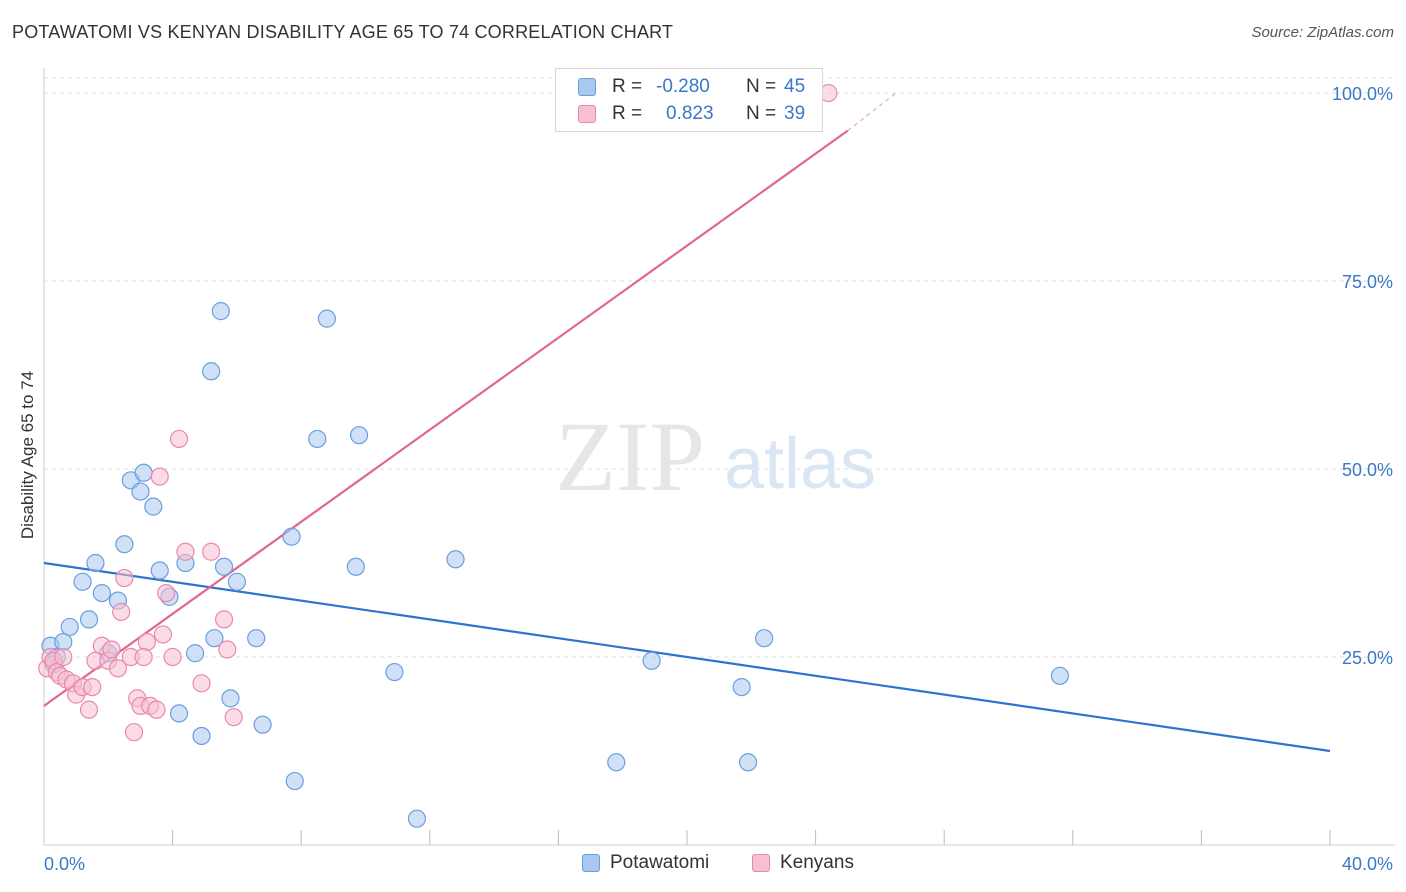 The height and width of the screenshot is (892, 1406). I want to click on y-axis-label: Disability Age 65 to 74, so click(27, 455).